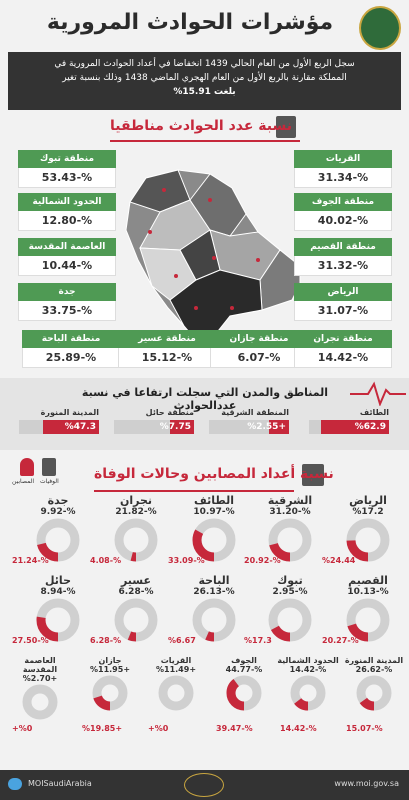 This screenshot has width=409, height=800. Describe the element at coordinates (136, 500) in the screenshot. I see `donut-name: نجران` at that location.